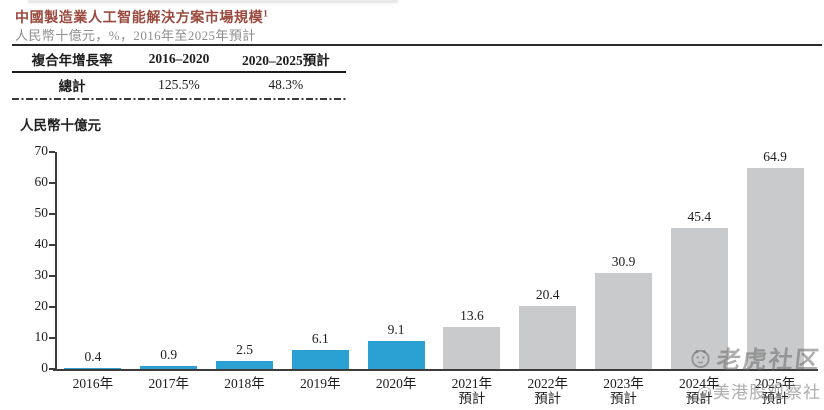 This screenshot has height=410, width=824. I want to click on x-axis-label-line: 2020年, so click(396, 383).